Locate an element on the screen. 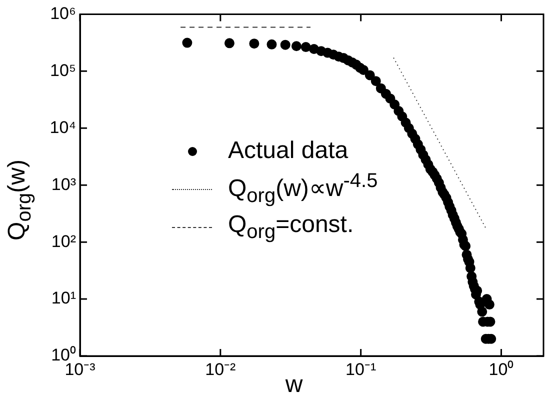 Image resolution: width=549 pixels, height=403 pixels. legend-label: Actual data is located at coordinates (288, 151).